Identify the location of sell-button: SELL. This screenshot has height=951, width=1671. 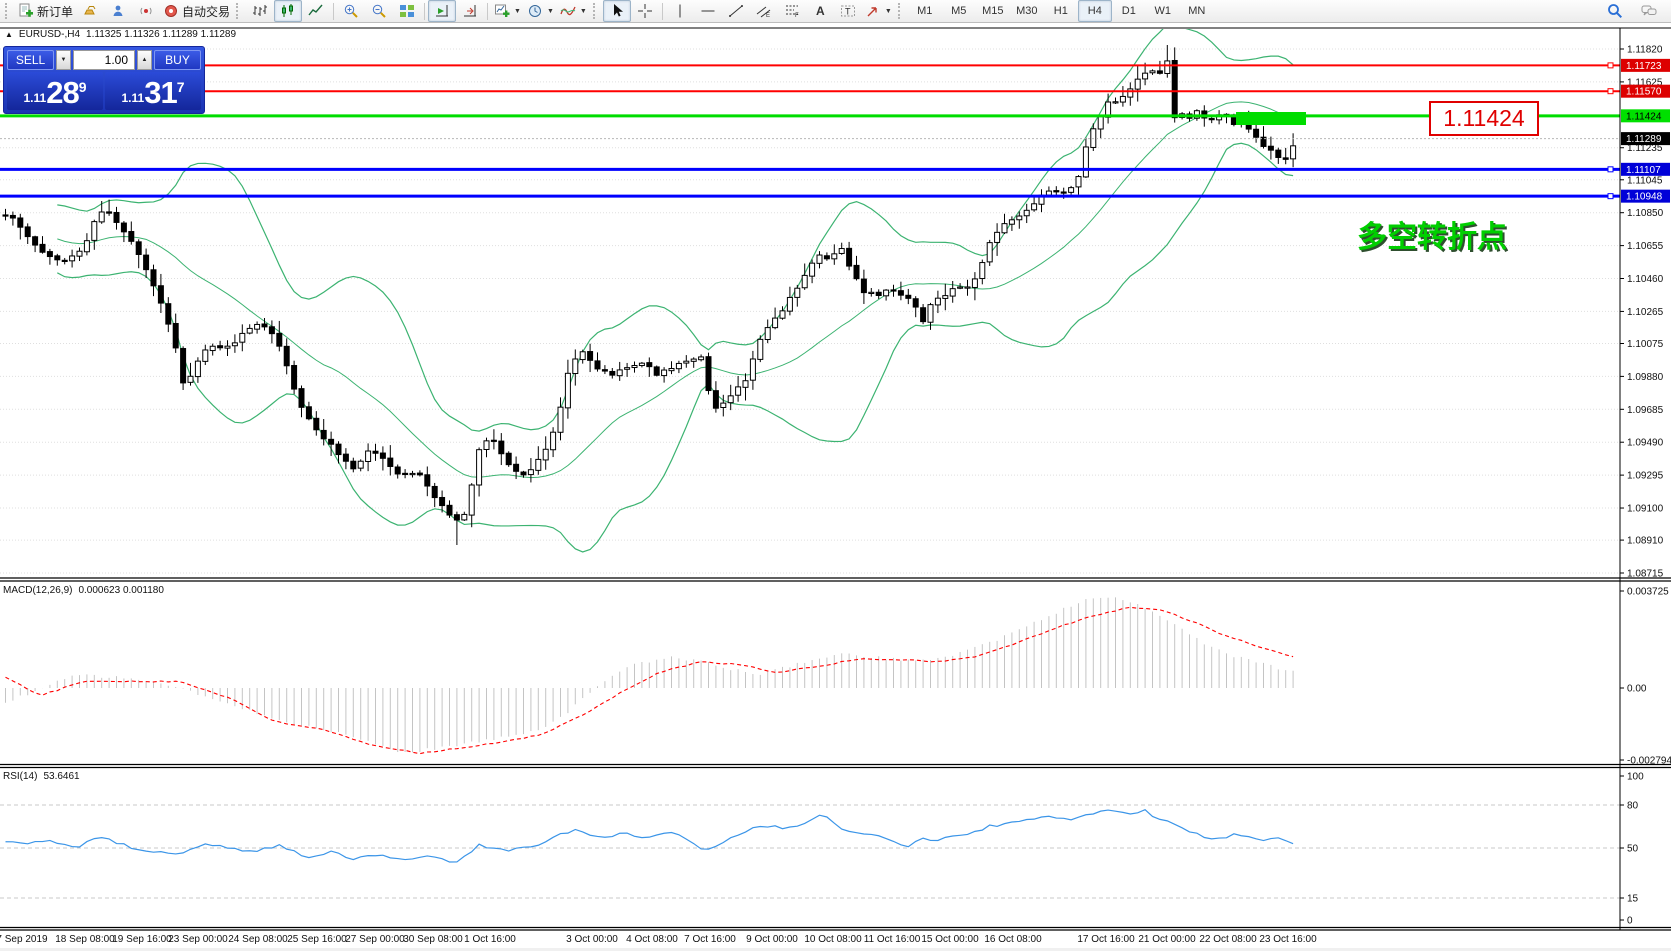
(30, 60).